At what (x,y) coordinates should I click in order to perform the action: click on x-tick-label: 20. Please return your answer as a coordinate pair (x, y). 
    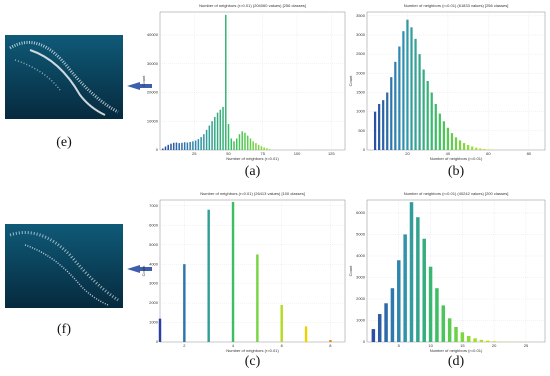
    Looking at the image, I should click on (407, 153).